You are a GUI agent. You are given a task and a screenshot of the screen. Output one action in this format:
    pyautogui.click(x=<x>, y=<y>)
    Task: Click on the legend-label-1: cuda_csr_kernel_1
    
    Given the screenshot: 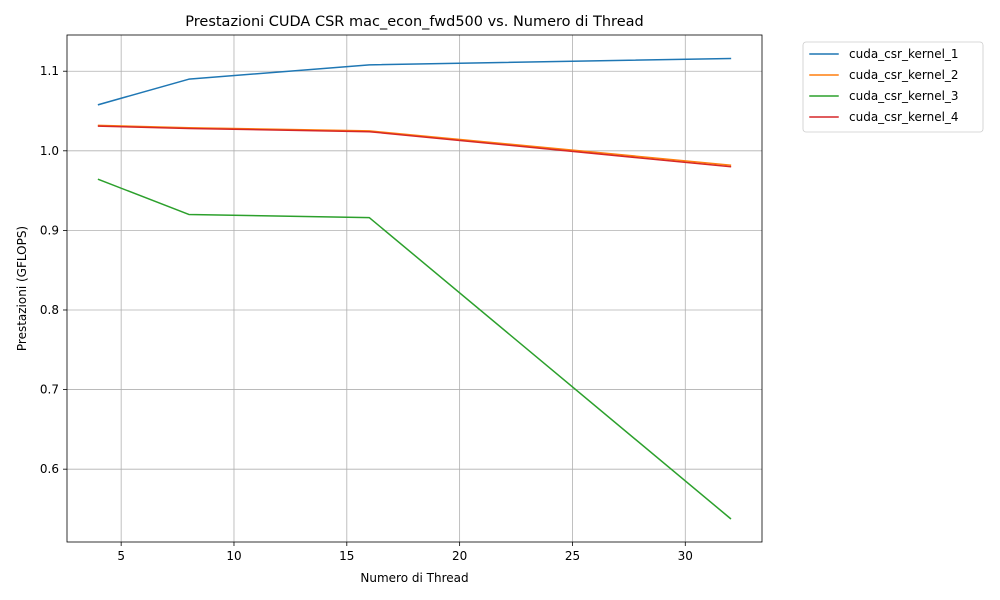 What is the action you would take?
    pyautogui.click(x=904, y=54)
    